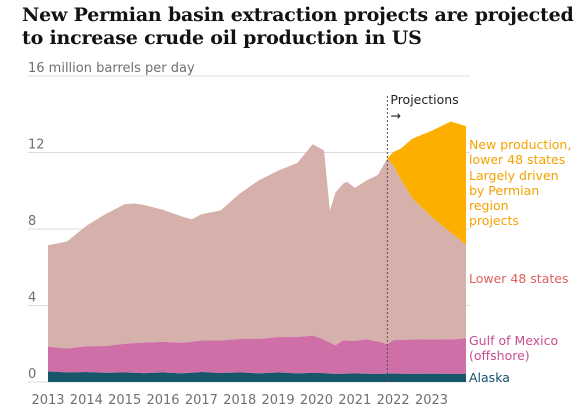  Describe the element at coordinates (513, 348) in the screenshot. I see `gulf-of-mexico-label: Gulf of Mexico (offshore)` at that location.